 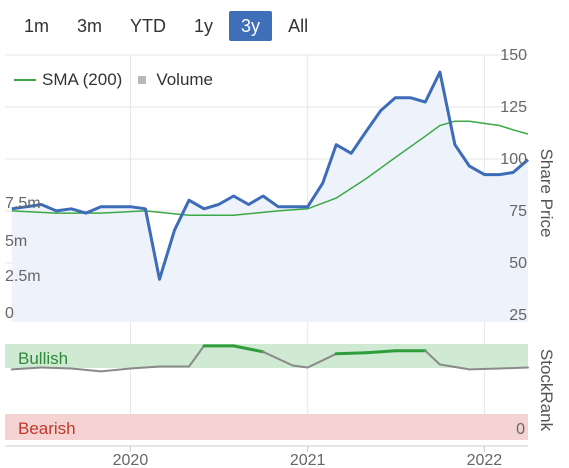 I want to click on bearish-band, so click(x=266, y=427).